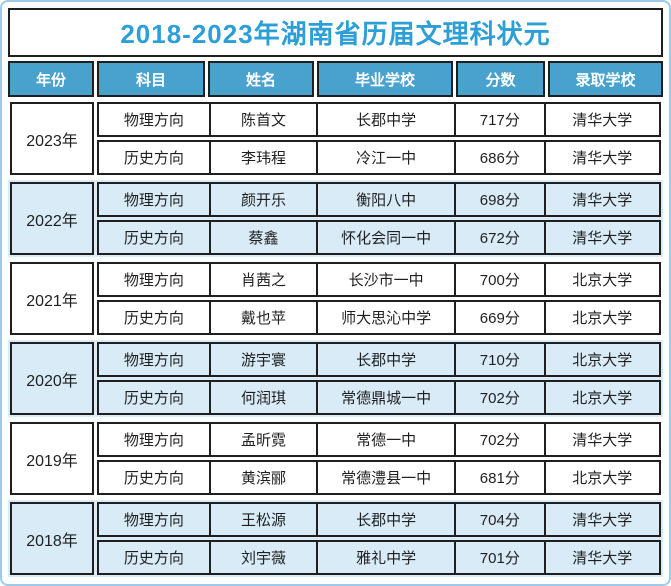 Image resolution: width=671 pixels, height=586 pixels. I want to click on cell-score: 686分, so click(499, 157).